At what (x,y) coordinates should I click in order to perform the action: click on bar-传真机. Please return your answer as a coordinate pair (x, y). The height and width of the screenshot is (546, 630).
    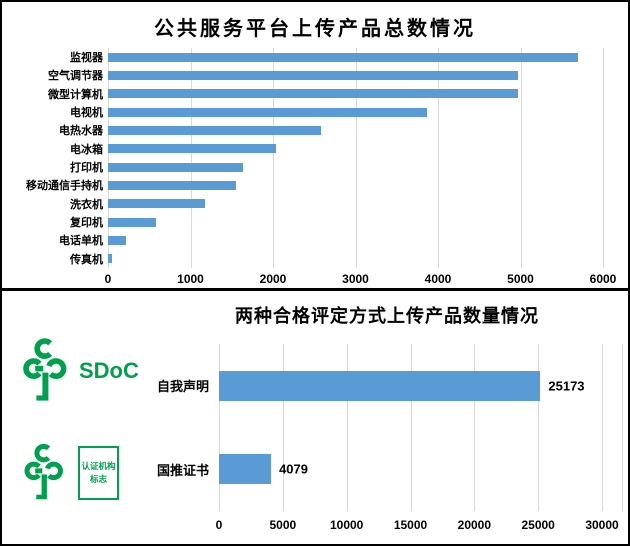
    Looking at the image, I should click on (110, 259).